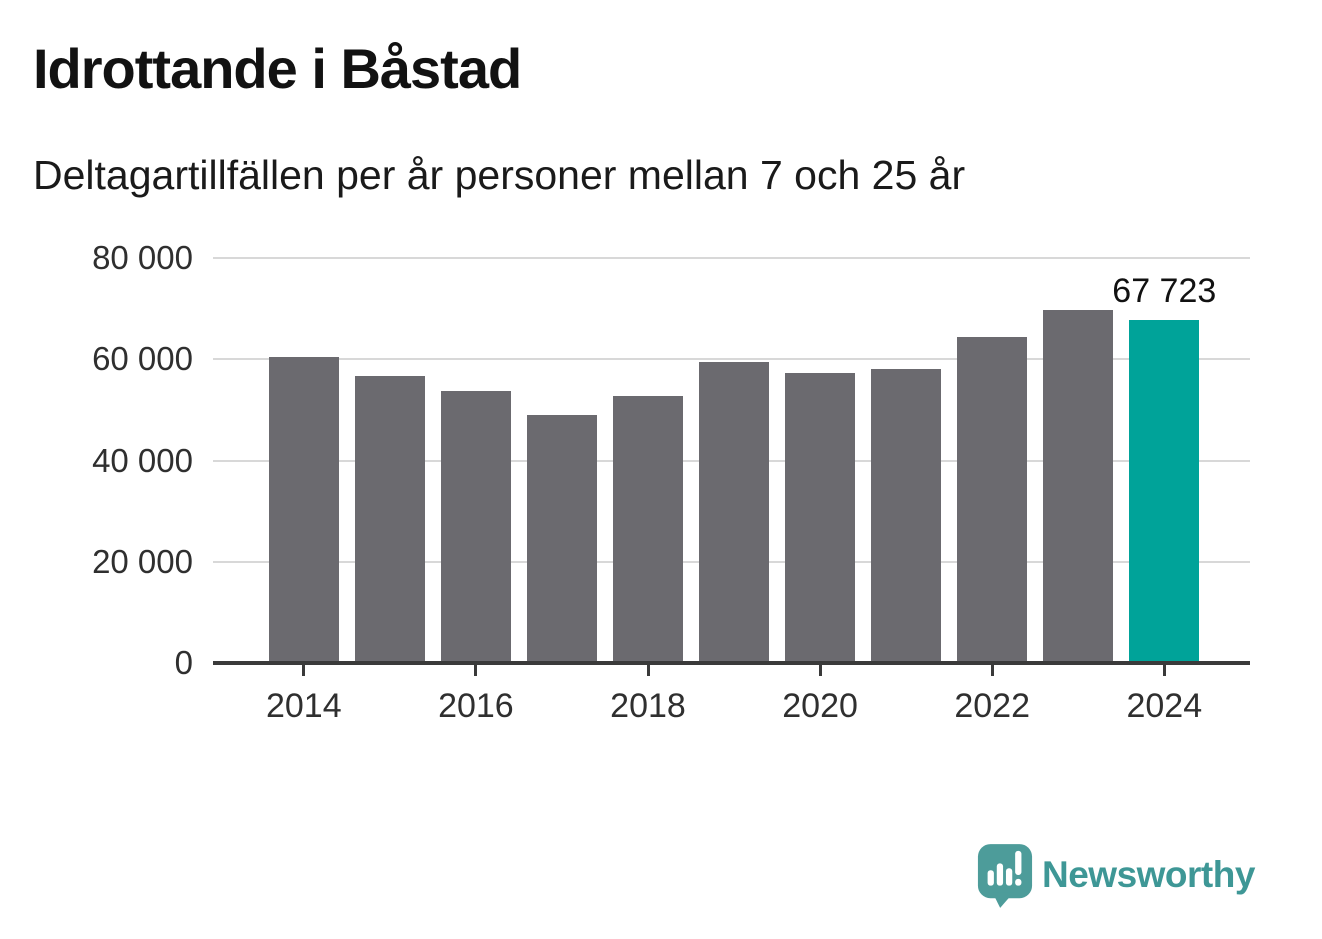 The height and width of the screenshot is (939, 1322). What do you see at coordinates (820, 706) in the screenshot?
I see `x-axis-label-2020: 2020` at bounding box center [820, 706].